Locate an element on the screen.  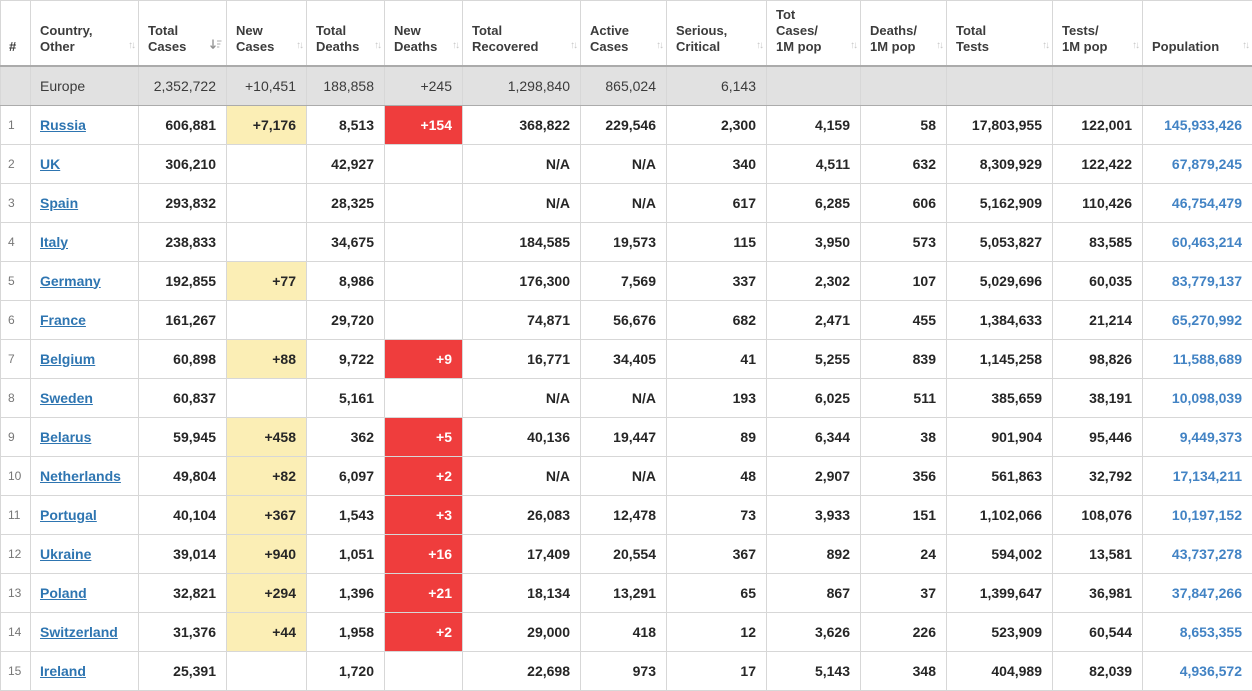
column-header-tests-per-1m: Tests/ 1M pop↑↓ is located at coordinates (1098, 34).